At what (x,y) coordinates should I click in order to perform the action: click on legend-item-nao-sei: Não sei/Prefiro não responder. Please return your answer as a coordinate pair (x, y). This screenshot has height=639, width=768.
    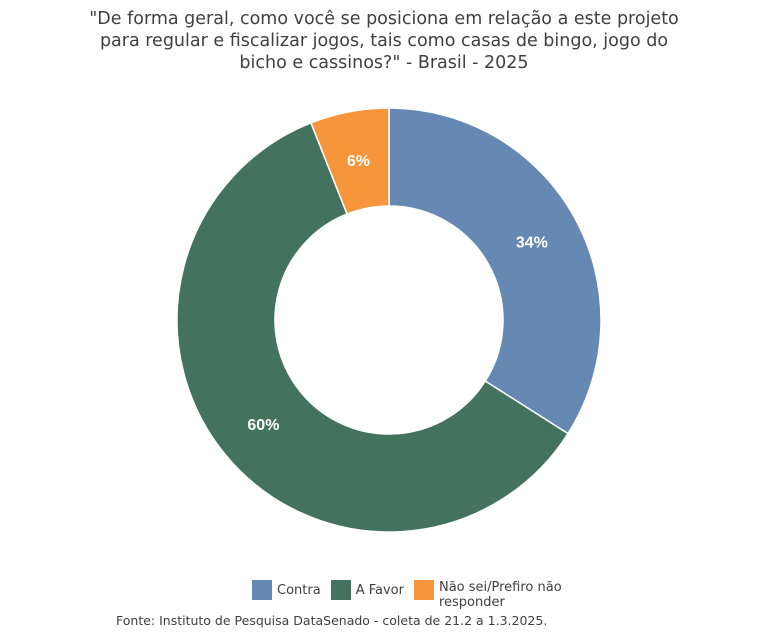
    Looking at the image, I should click on (488, 595).